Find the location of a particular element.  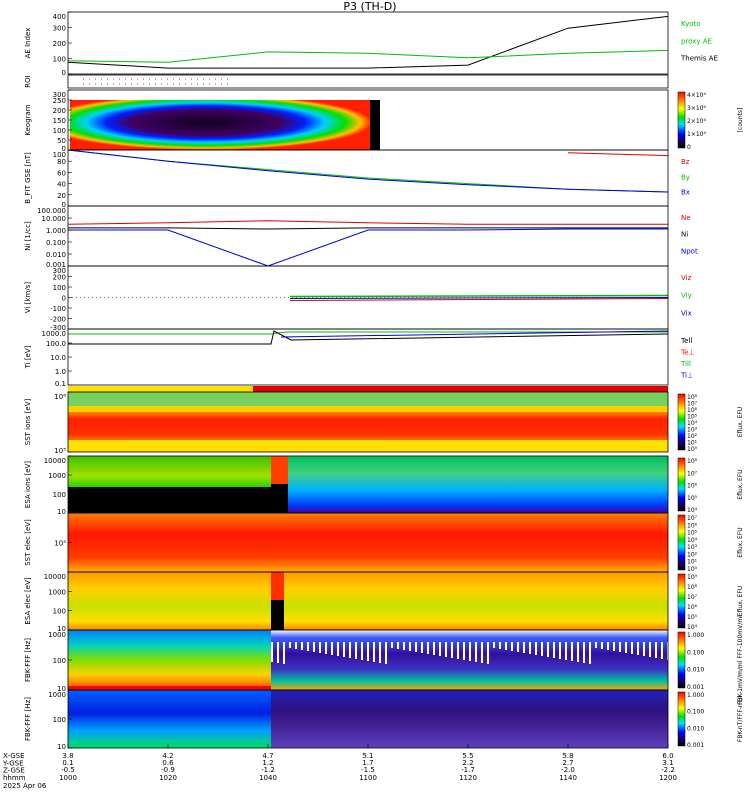

legend-entry: By is located at coordinates (685, 177).